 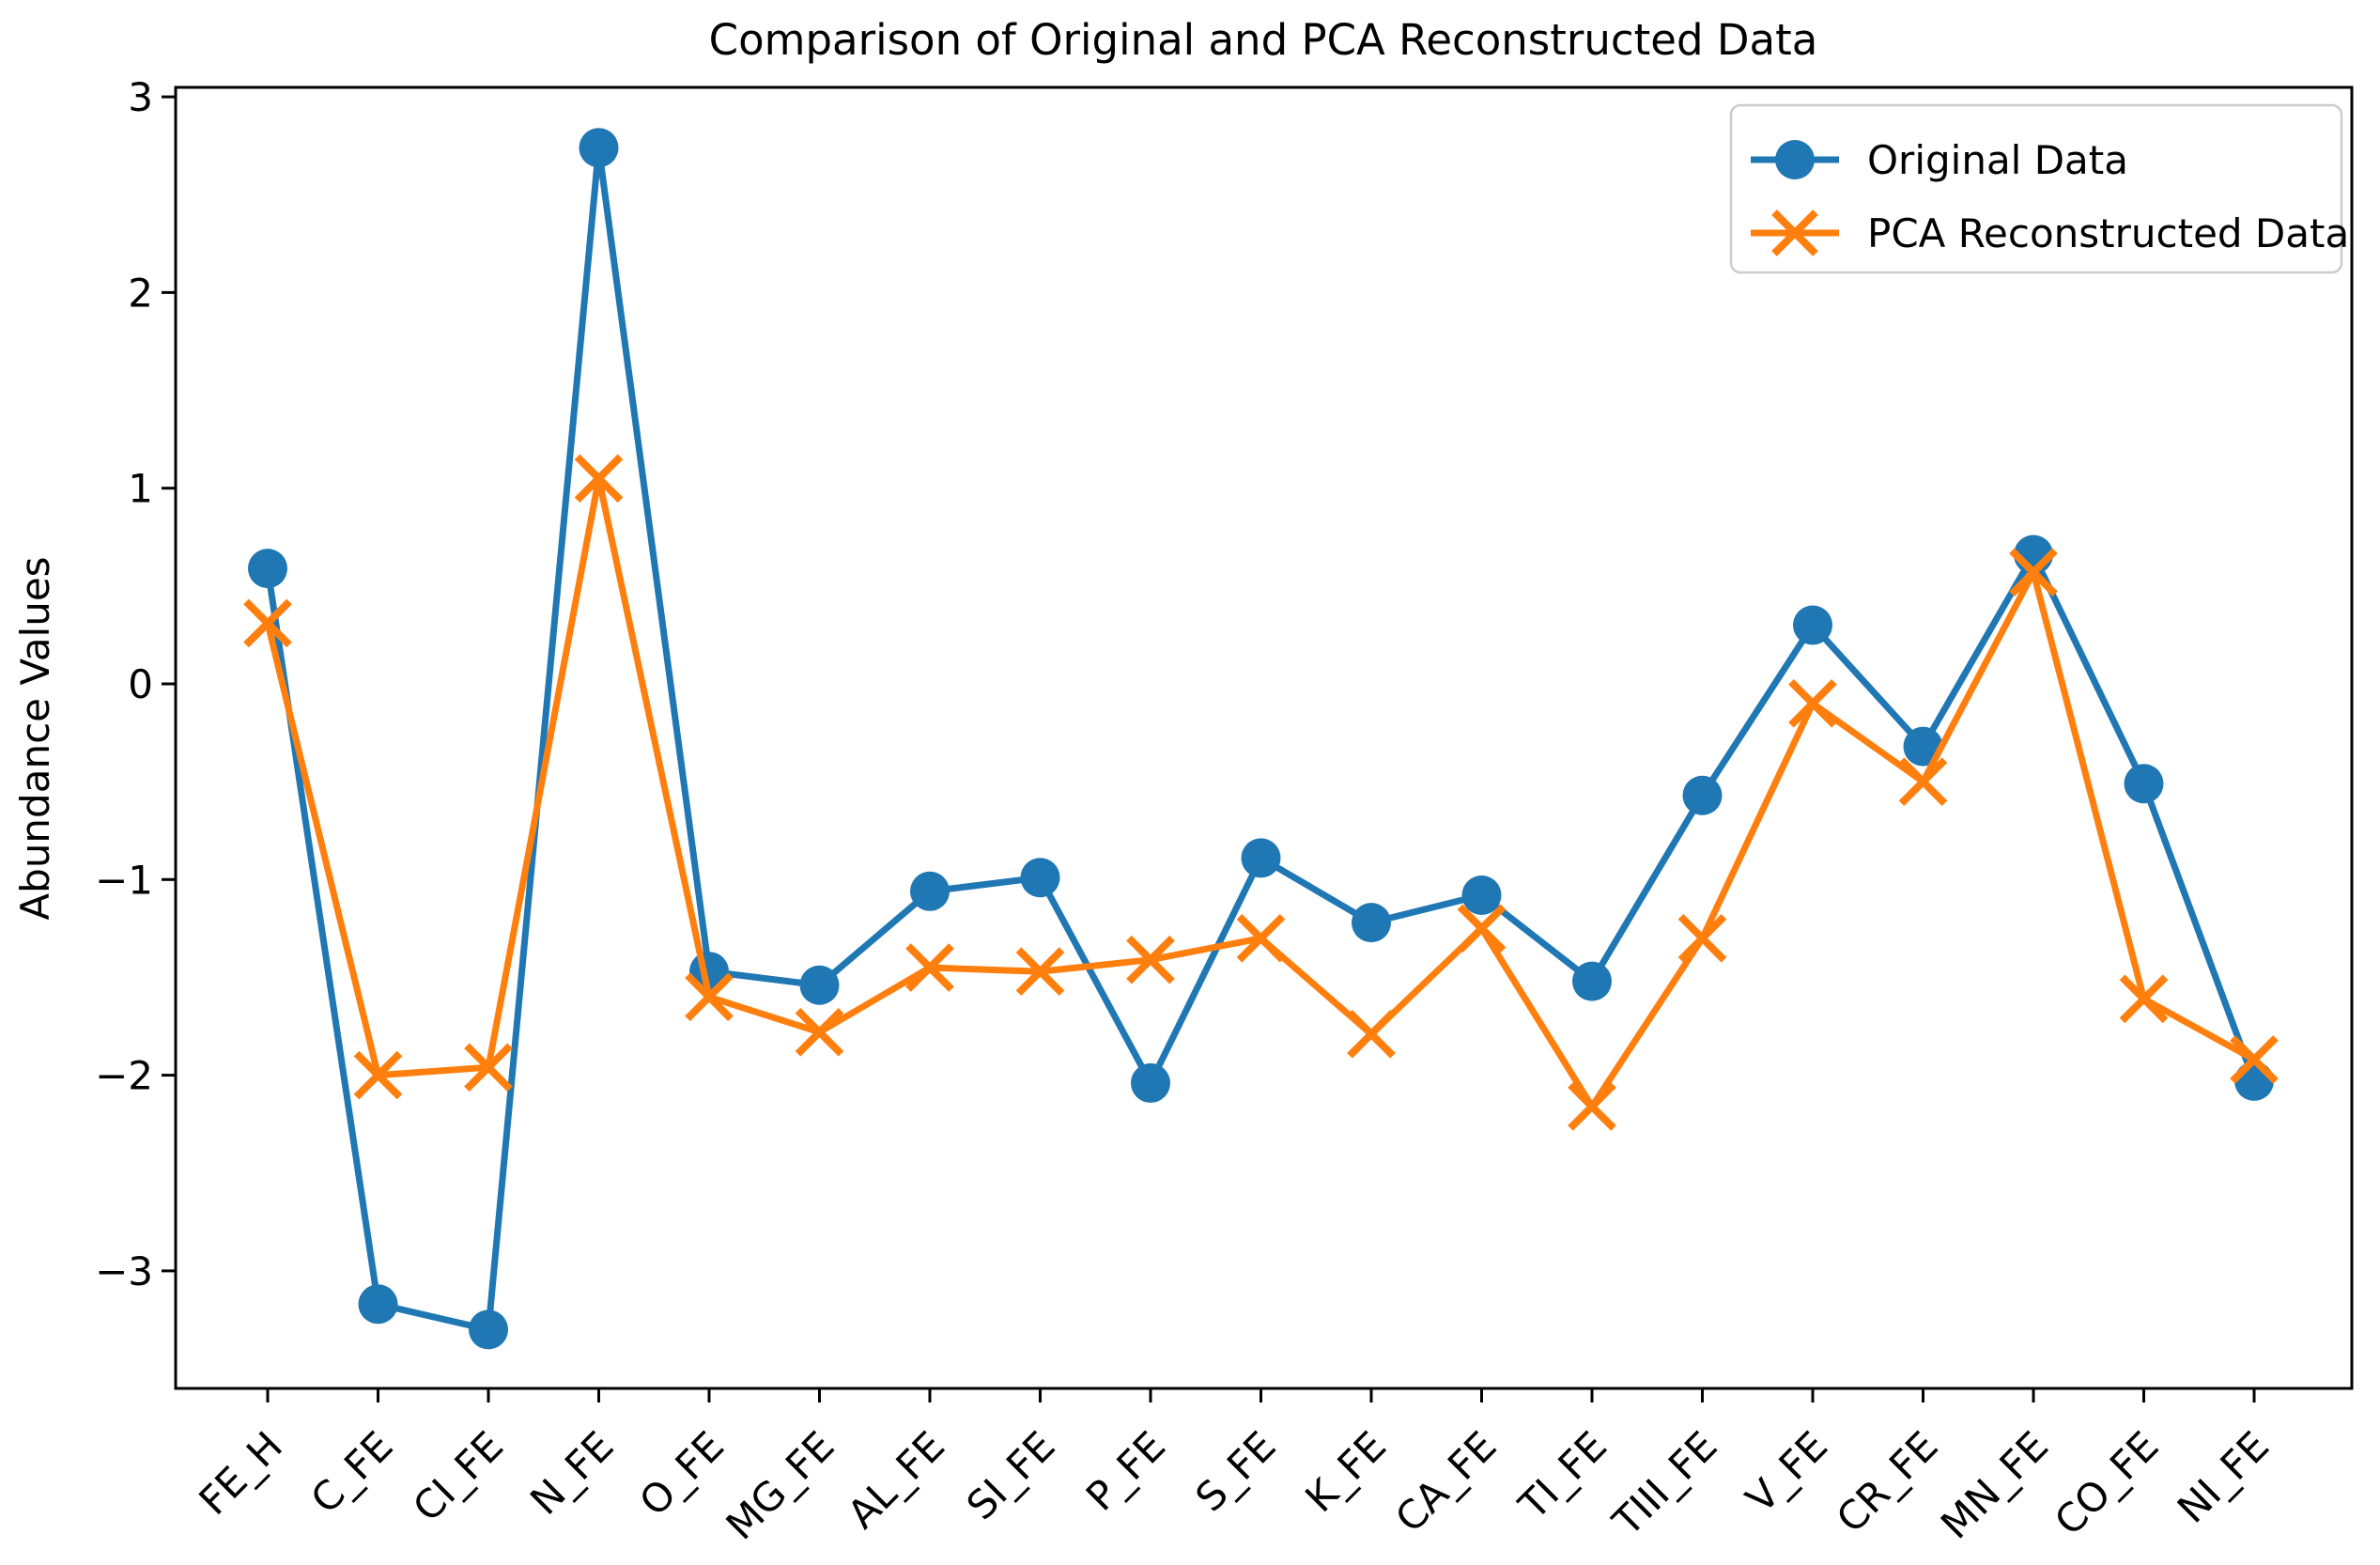 What do you see at coordinates (2223, 1476) in the screenshot?
I see `x-tick-label: NI_FE` at bounding box center [2223, 1476].